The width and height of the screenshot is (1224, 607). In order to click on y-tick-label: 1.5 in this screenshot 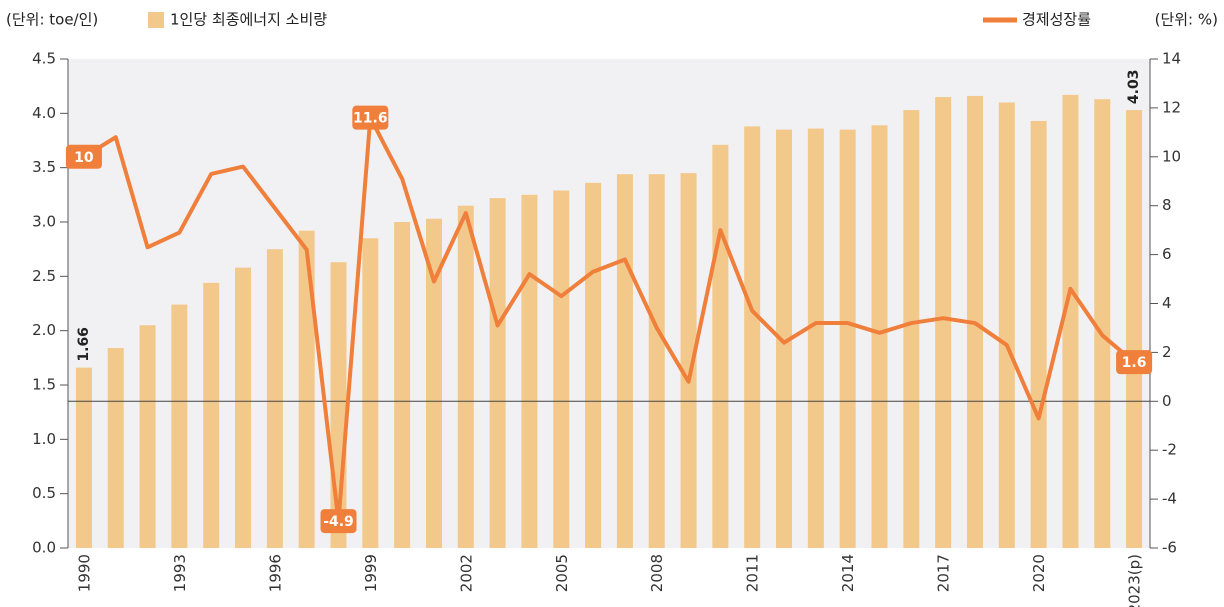, I will do `click(44, 385)`.